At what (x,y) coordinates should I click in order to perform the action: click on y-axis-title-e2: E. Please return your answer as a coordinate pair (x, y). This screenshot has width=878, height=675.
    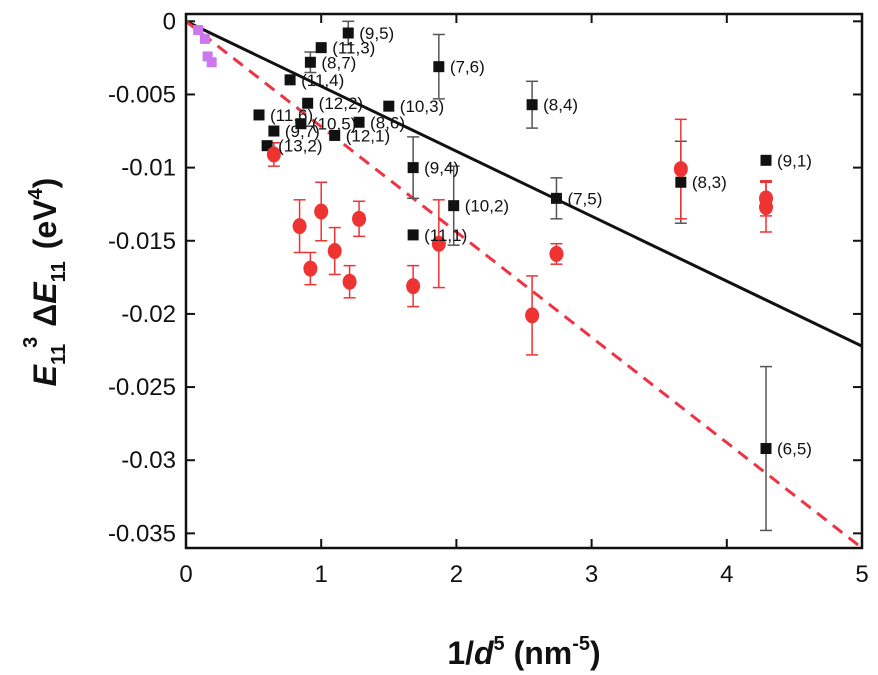
    Looking at the image, I should click on (45, 292).